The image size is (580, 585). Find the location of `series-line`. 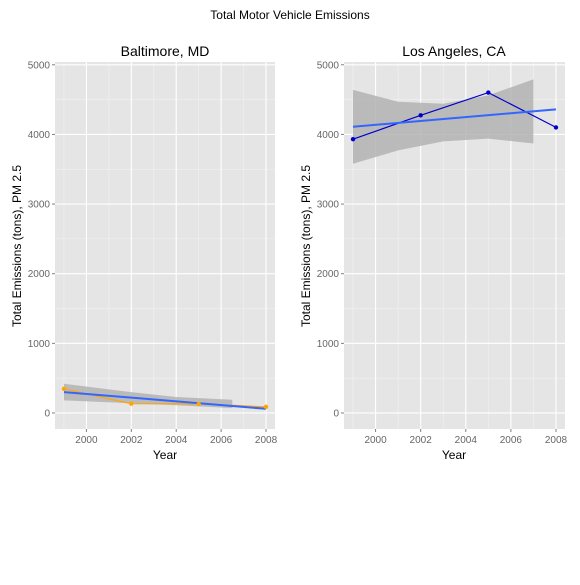

series-line is located at coordinates (454, 115).